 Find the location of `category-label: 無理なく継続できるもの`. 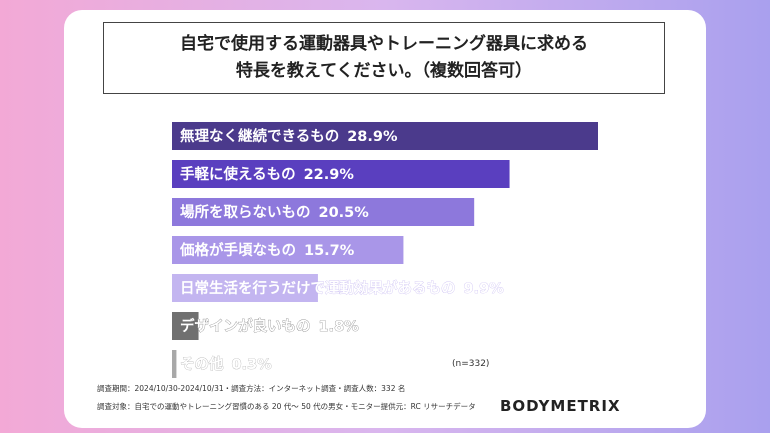

category-label: 無理なく継続できるもの is located at coordinates (259, 136).